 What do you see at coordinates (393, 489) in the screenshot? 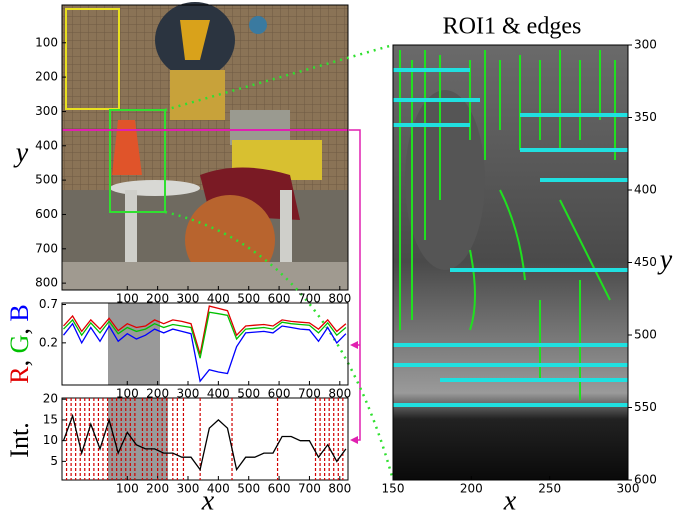
I see `x-tick-label: 150` at bounding box center [393, 489].